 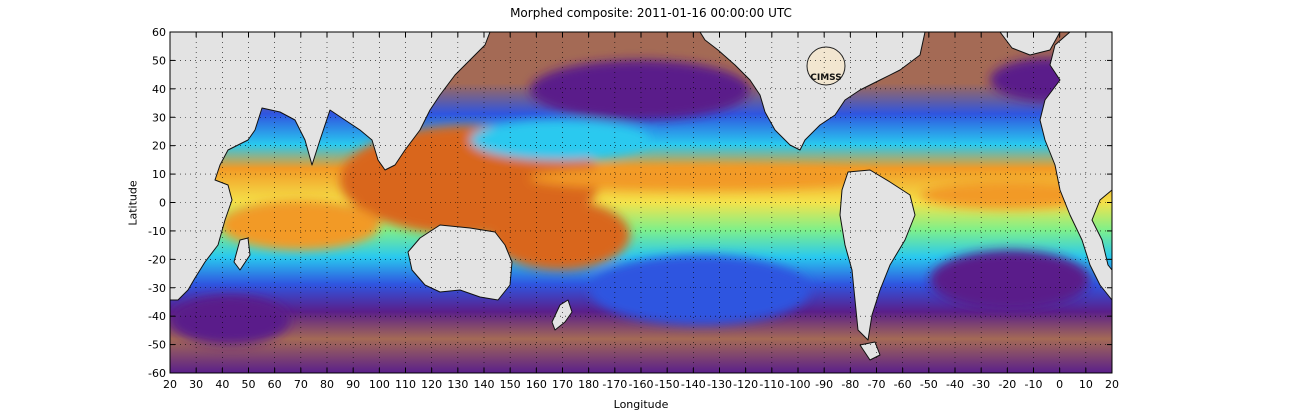 What do you see at coordinates (877, 255) in the screenshot?
I see `land-south-america` at bounding box center [877, 255].